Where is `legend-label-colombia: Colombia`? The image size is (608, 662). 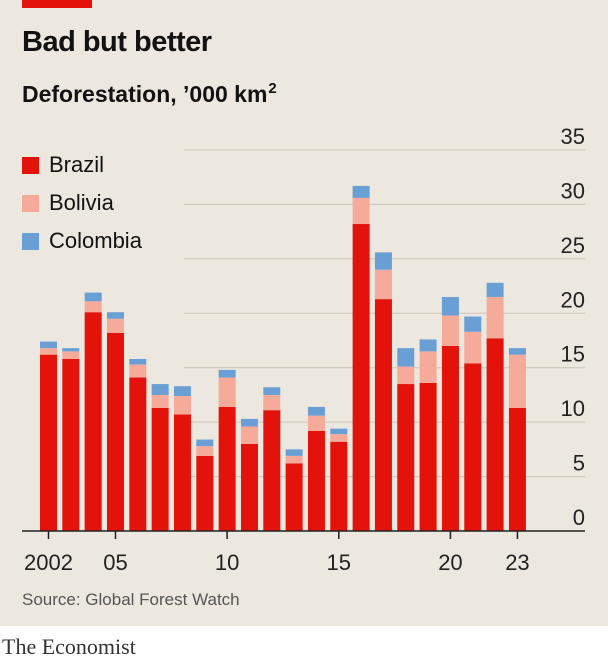
legend-label-colombia: Colombia is located at coordinates (95, 240).